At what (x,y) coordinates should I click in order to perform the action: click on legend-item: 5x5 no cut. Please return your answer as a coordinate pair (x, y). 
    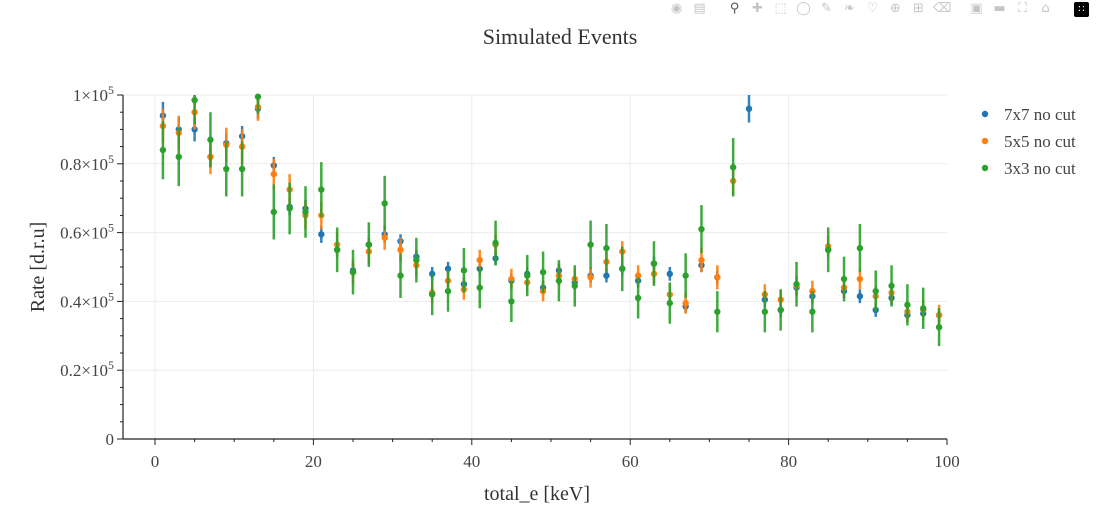
    Looking at the image, I should click on (1028, 141).